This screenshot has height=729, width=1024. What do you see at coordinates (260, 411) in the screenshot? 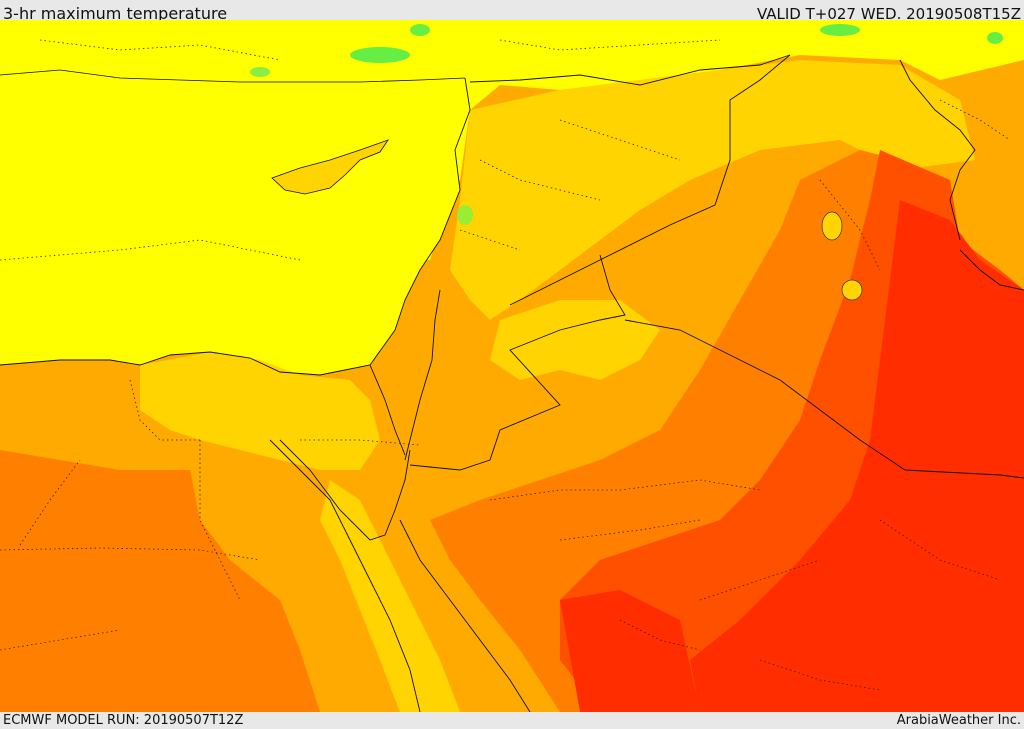
I see `egypt-coast-zone` at bounding box center [260, 411].